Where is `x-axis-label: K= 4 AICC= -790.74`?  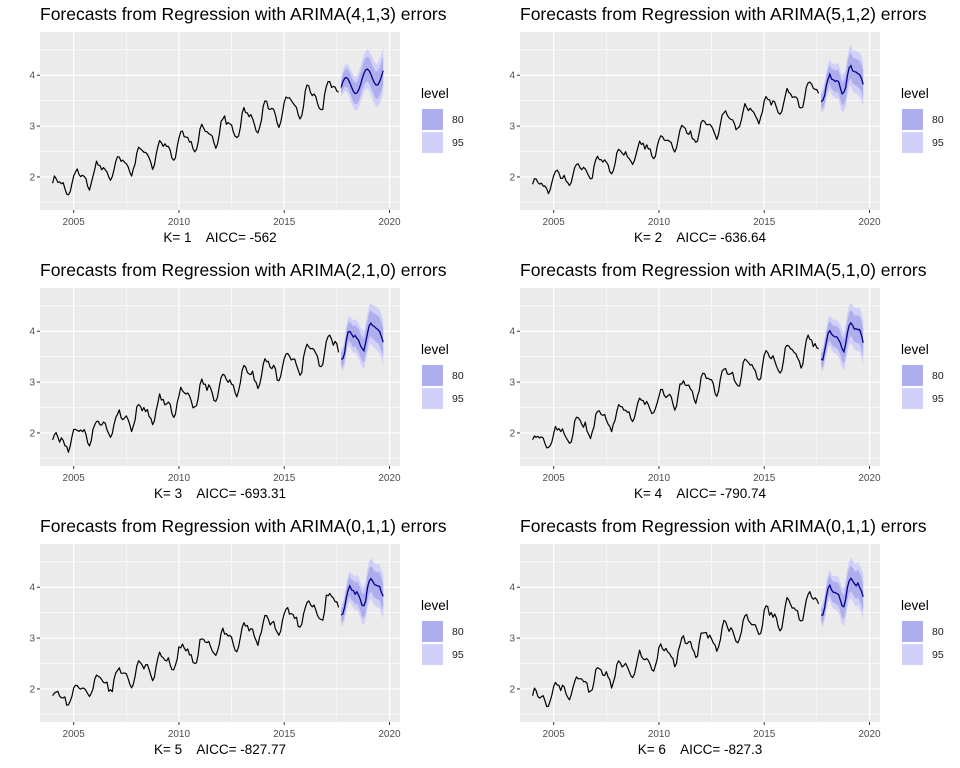
x-axis-label: K= 4 AICC= -790.74 is located at coordinates (700, 493).